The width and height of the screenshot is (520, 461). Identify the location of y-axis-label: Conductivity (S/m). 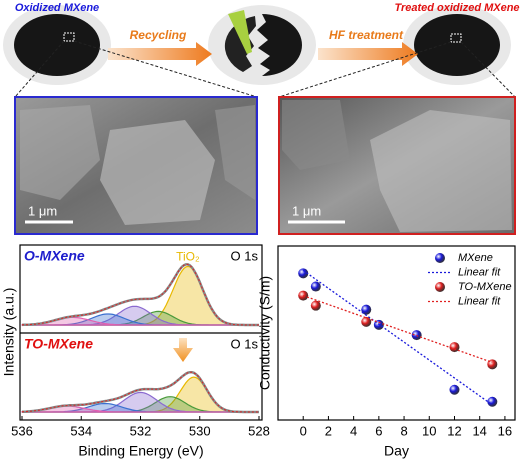
(265, 333).